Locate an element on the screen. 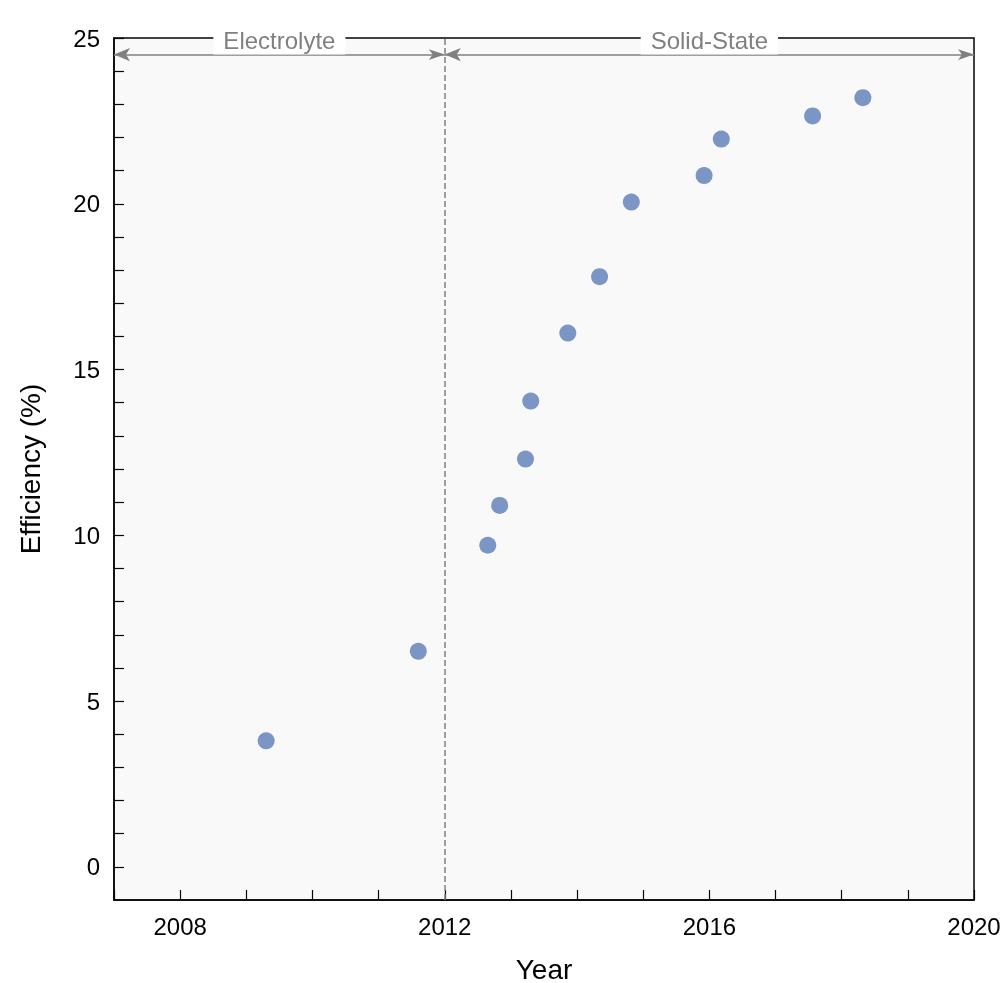  x-axis-title: Year is located at coordinates (544, 968).